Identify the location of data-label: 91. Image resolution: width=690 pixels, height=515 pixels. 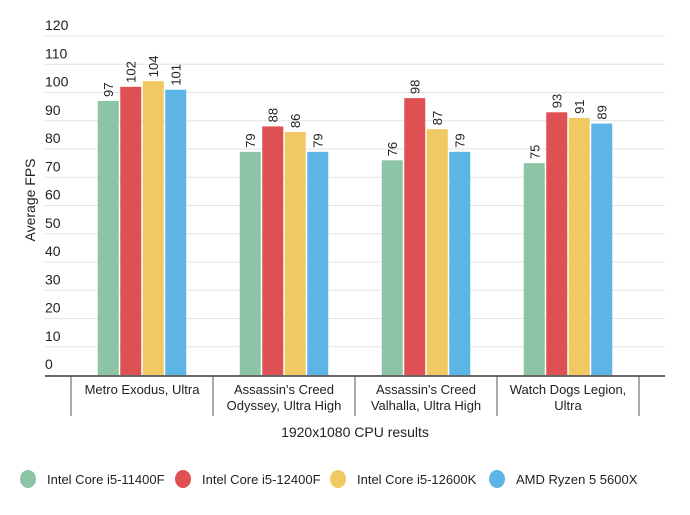
(579, 106).